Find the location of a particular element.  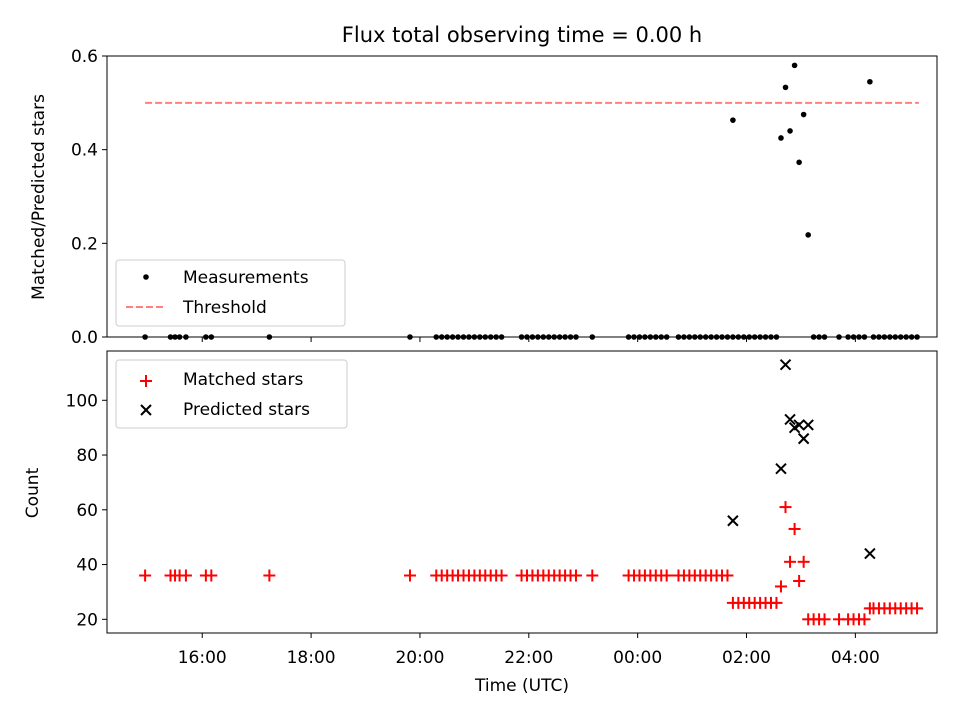

y-tick-label: 80 is located at coordinates (87, 456).